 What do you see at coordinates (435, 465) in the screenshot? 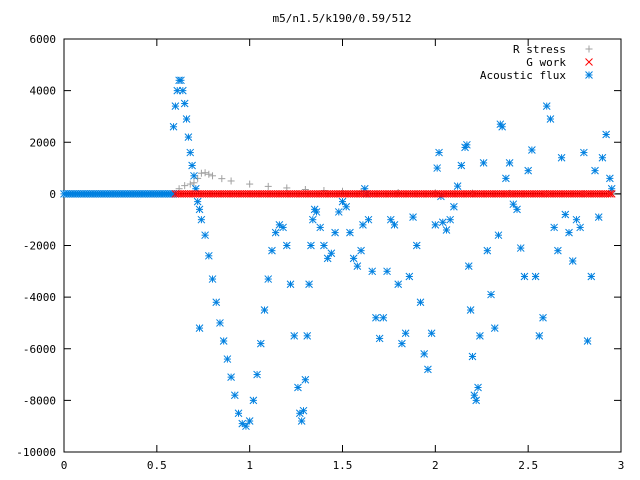
I see `x-tick-label: 2` at bounding box center [435, 465].